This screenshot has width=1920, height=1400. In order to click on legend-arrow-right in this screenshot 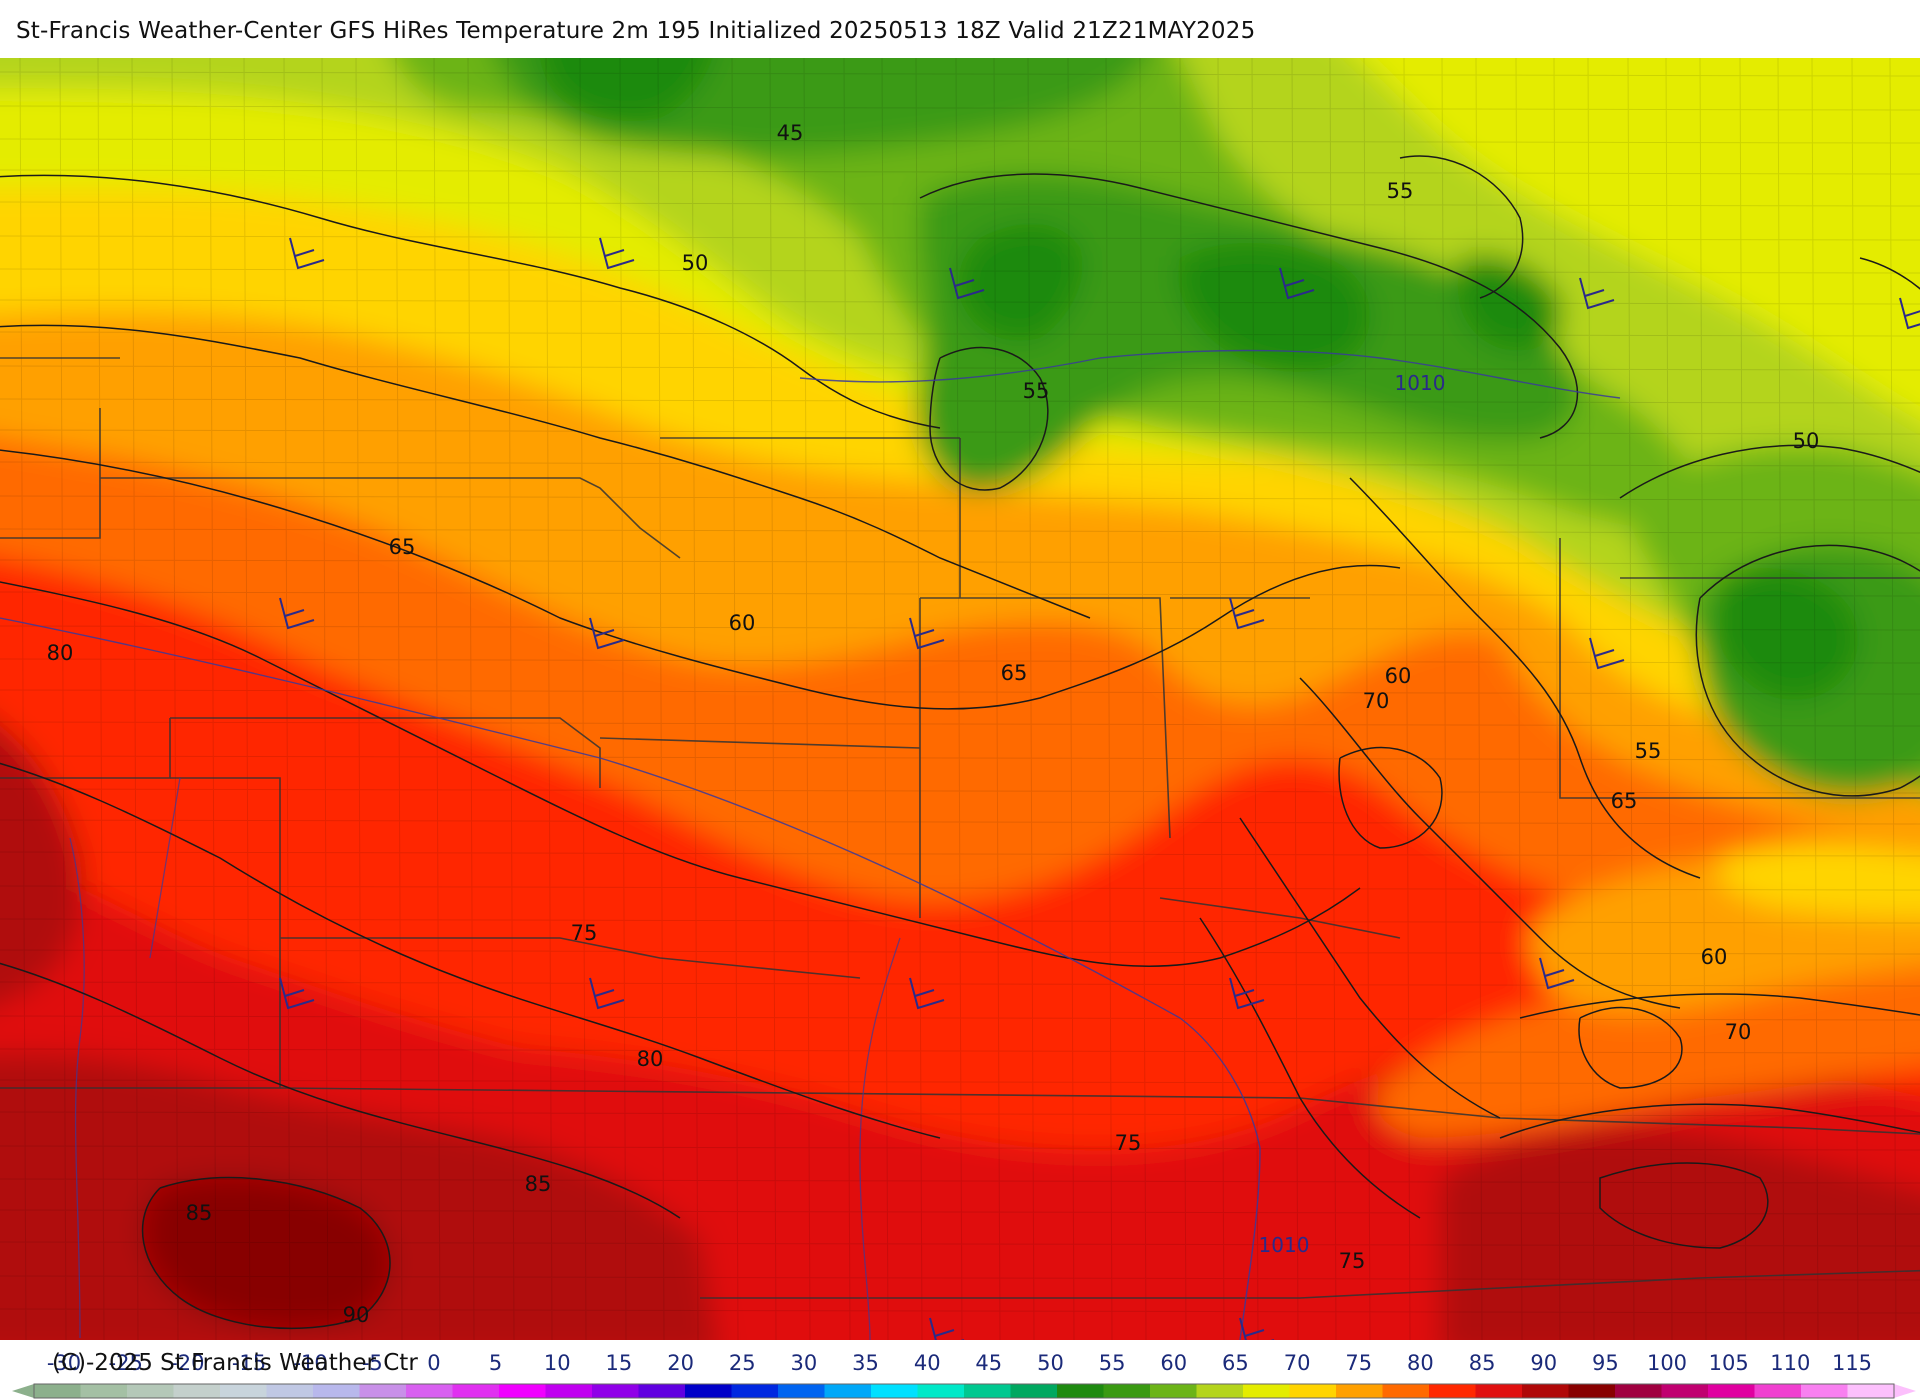, I will do `click(1905, 1391)`.